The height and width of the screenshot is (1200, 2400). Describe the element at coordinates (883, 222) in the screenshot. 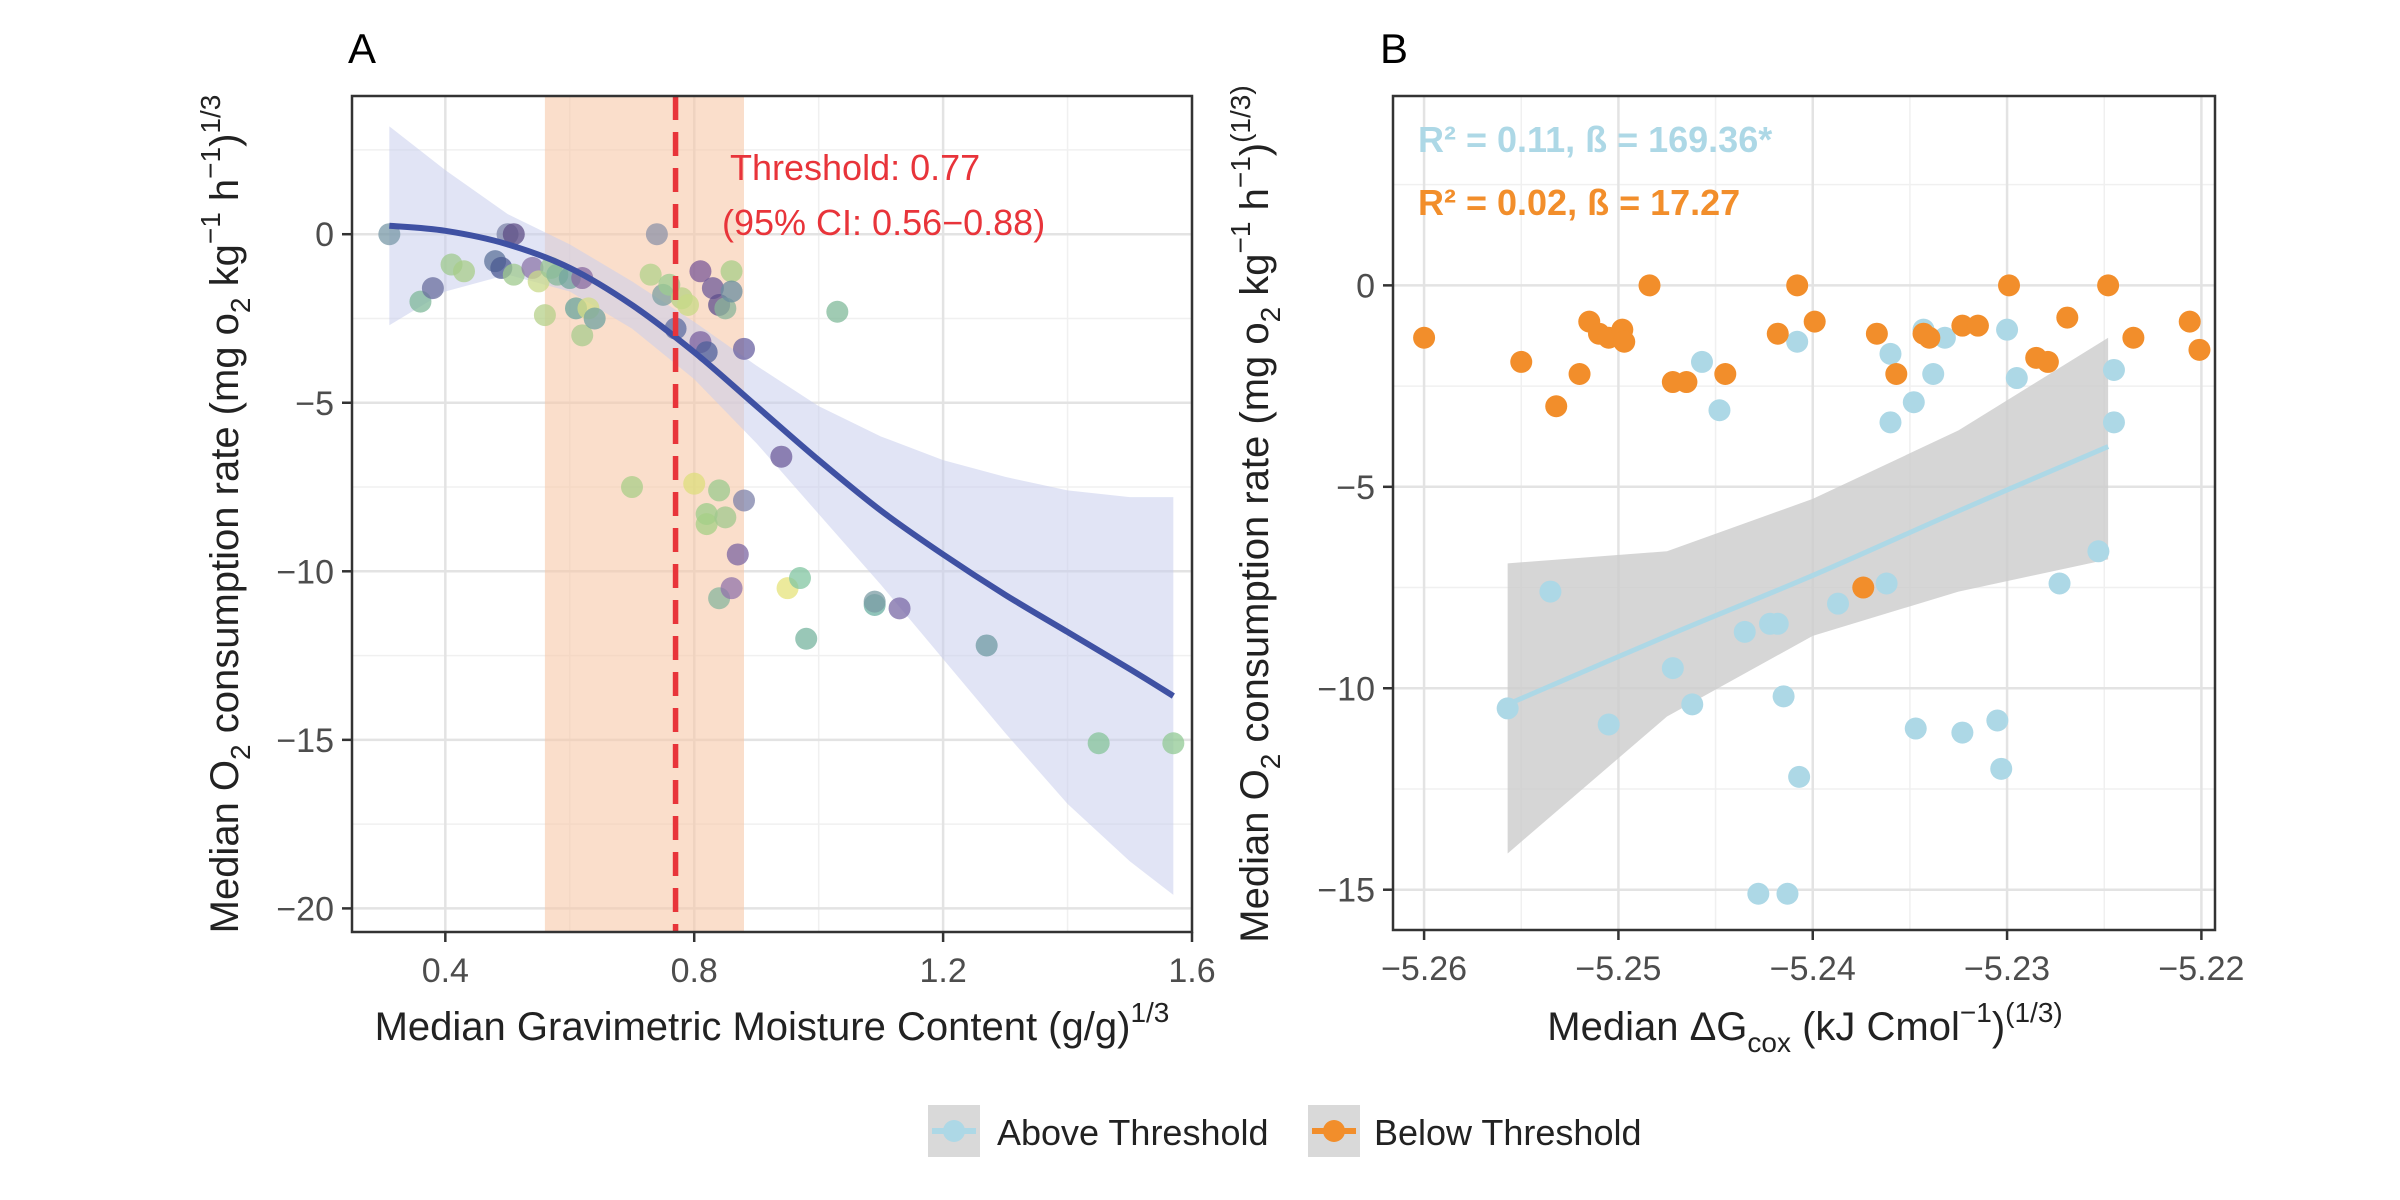

I see `threshold-ci-label: (95% CI: 0.56−0.88)` at that location.